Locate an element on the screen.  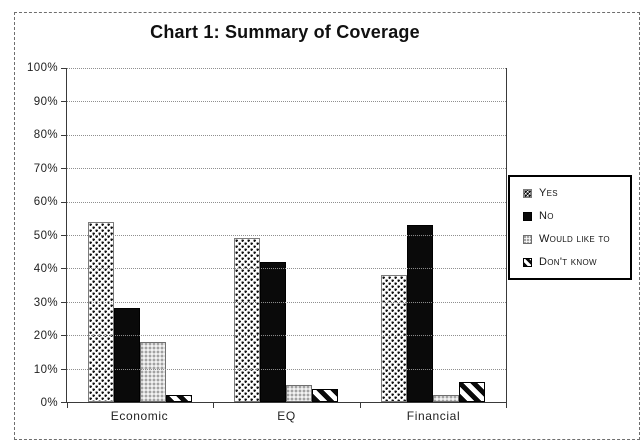
x-axis-labels: Economic EQ Financial is located at coordinates (286, 416).